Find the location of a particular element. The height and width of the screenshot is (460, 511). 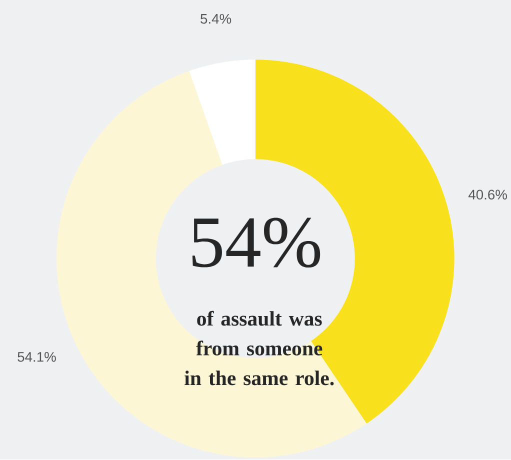

data-label: 5.4% is located at coordinates (216, 19).